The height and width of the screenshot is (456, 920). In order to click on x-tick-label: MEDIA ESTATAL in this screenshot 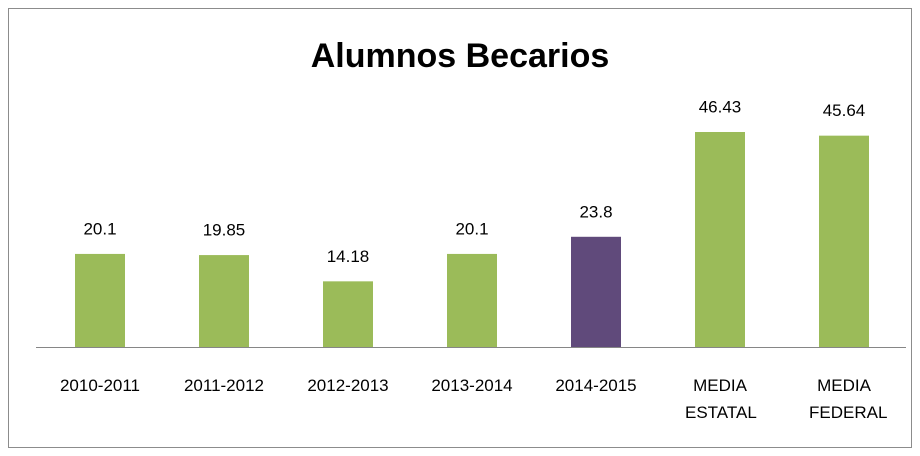, I will do `click(721, 399)`.